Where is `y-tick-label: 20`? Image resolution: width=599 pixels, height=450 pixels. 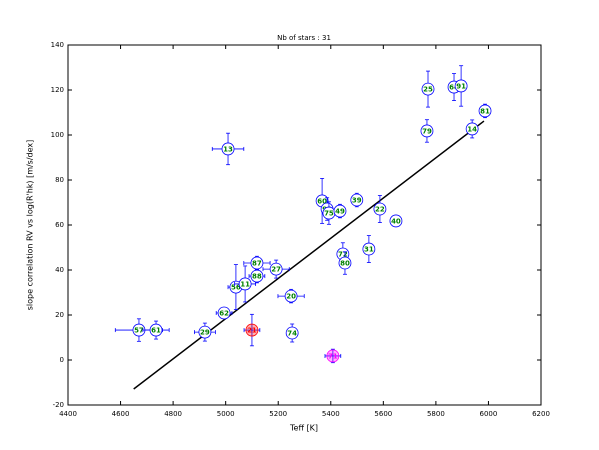 y-tick-label: 20 is located at coordinates (59, 315).